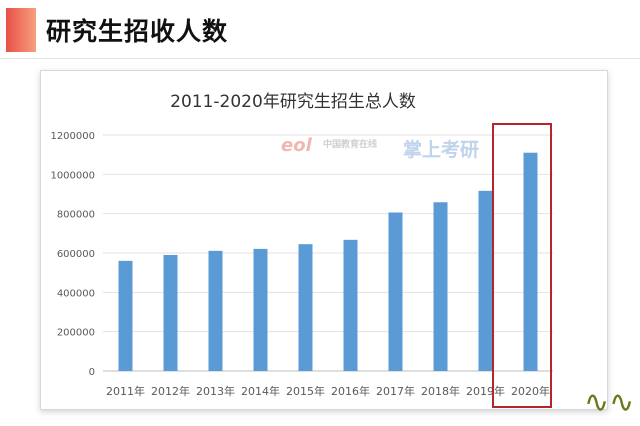 The width and height of the screenshot is (640, 426). I want to click on x-tick-label: 2018年, so click(440, 391).